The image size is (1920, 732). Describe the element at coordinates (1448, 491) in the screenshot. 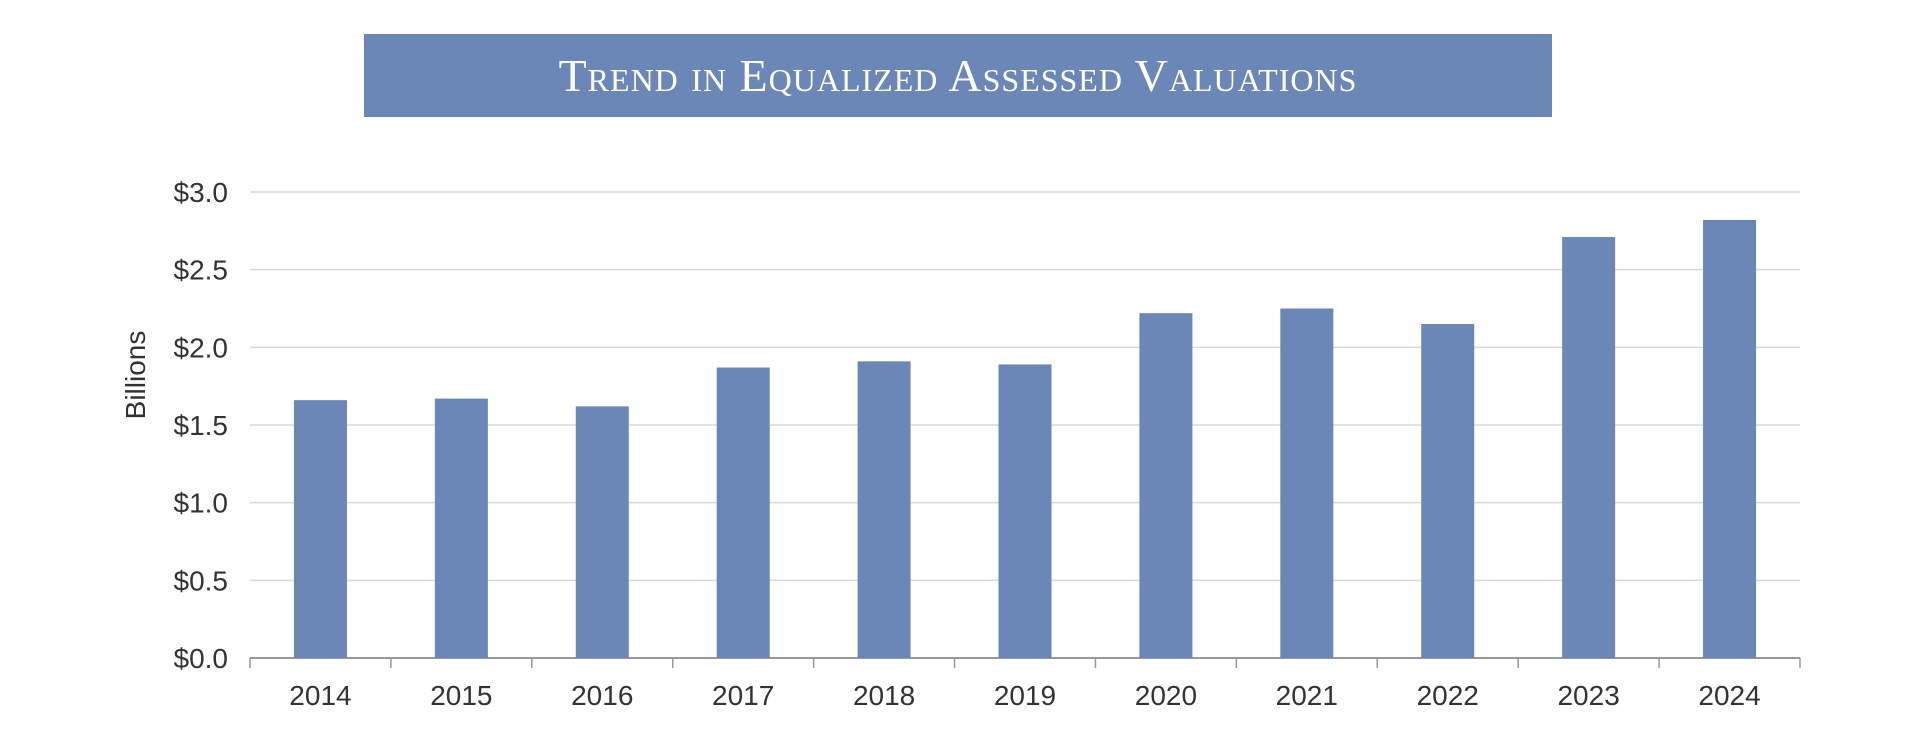

I see `bar-2022` at that location.